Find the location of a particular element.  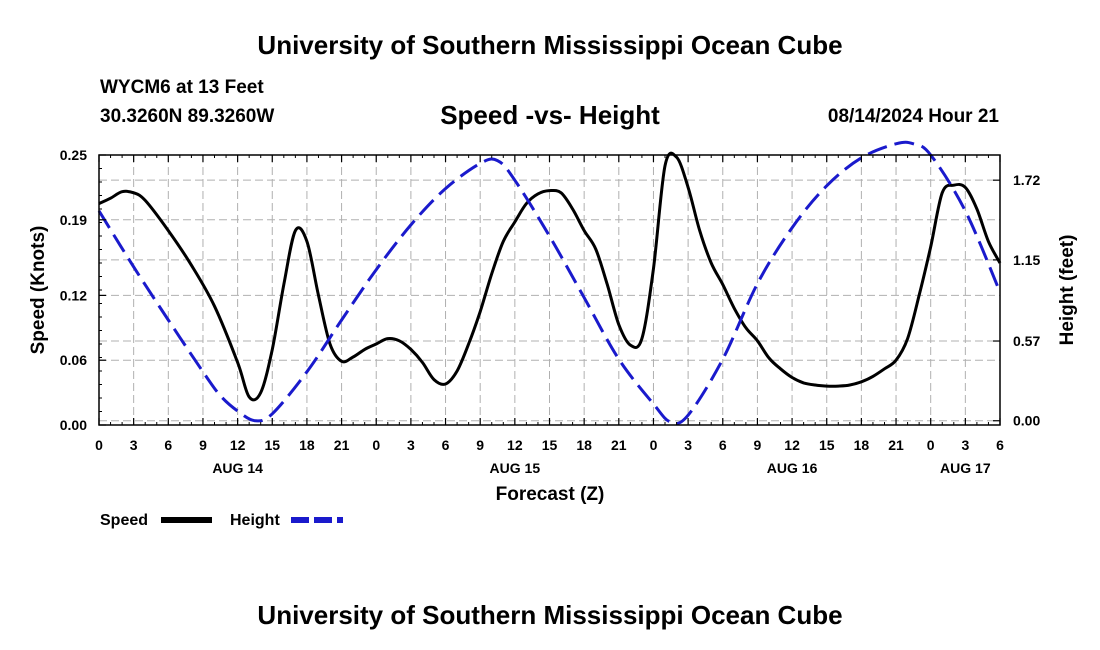

forecast-datetime: 08/14/2024 Hour 21 is located at coordinates (913, 116).